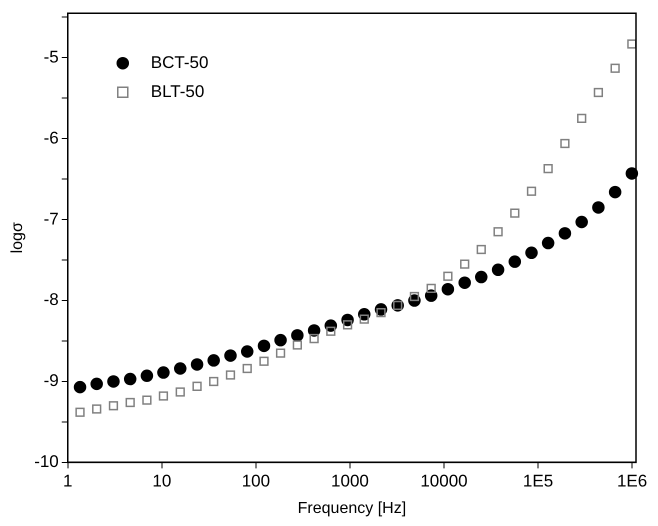 The image size is (658, 526). I want to click on x-axis-title: Frequency [Hz], so click(352, 508).